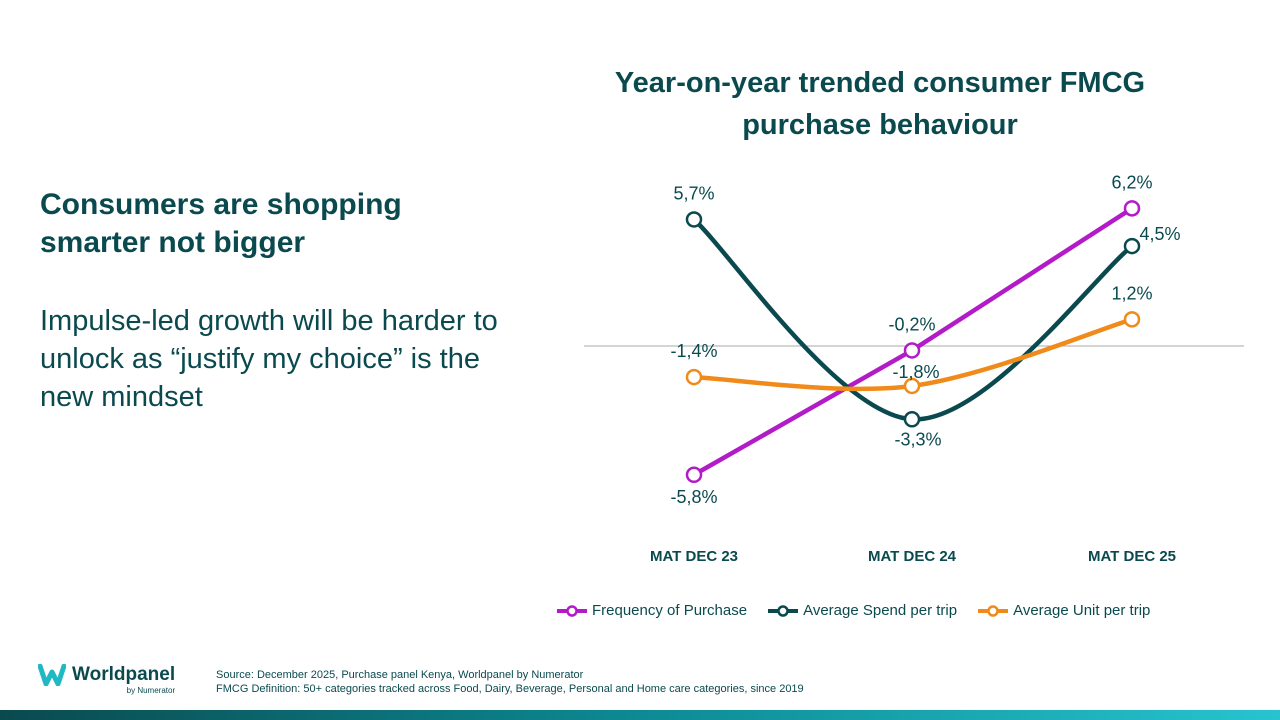  I want to click on legend-item-frequency: Frequency of Purchase, so click(651, 610).